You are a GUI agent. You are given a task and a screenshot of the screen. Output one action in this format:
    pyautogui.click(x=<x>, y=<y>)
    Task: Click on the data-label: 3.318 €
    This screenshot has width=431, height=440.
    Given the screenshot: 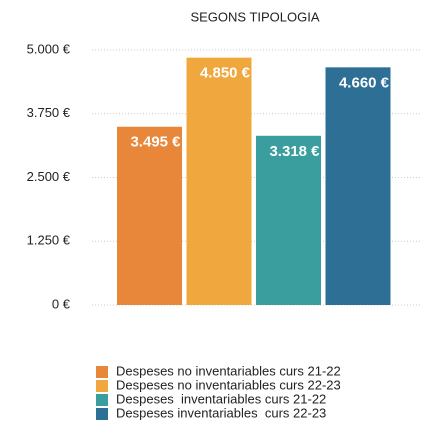 What is the action you would take?
    pyautogui.click(x=294, y=151)
    